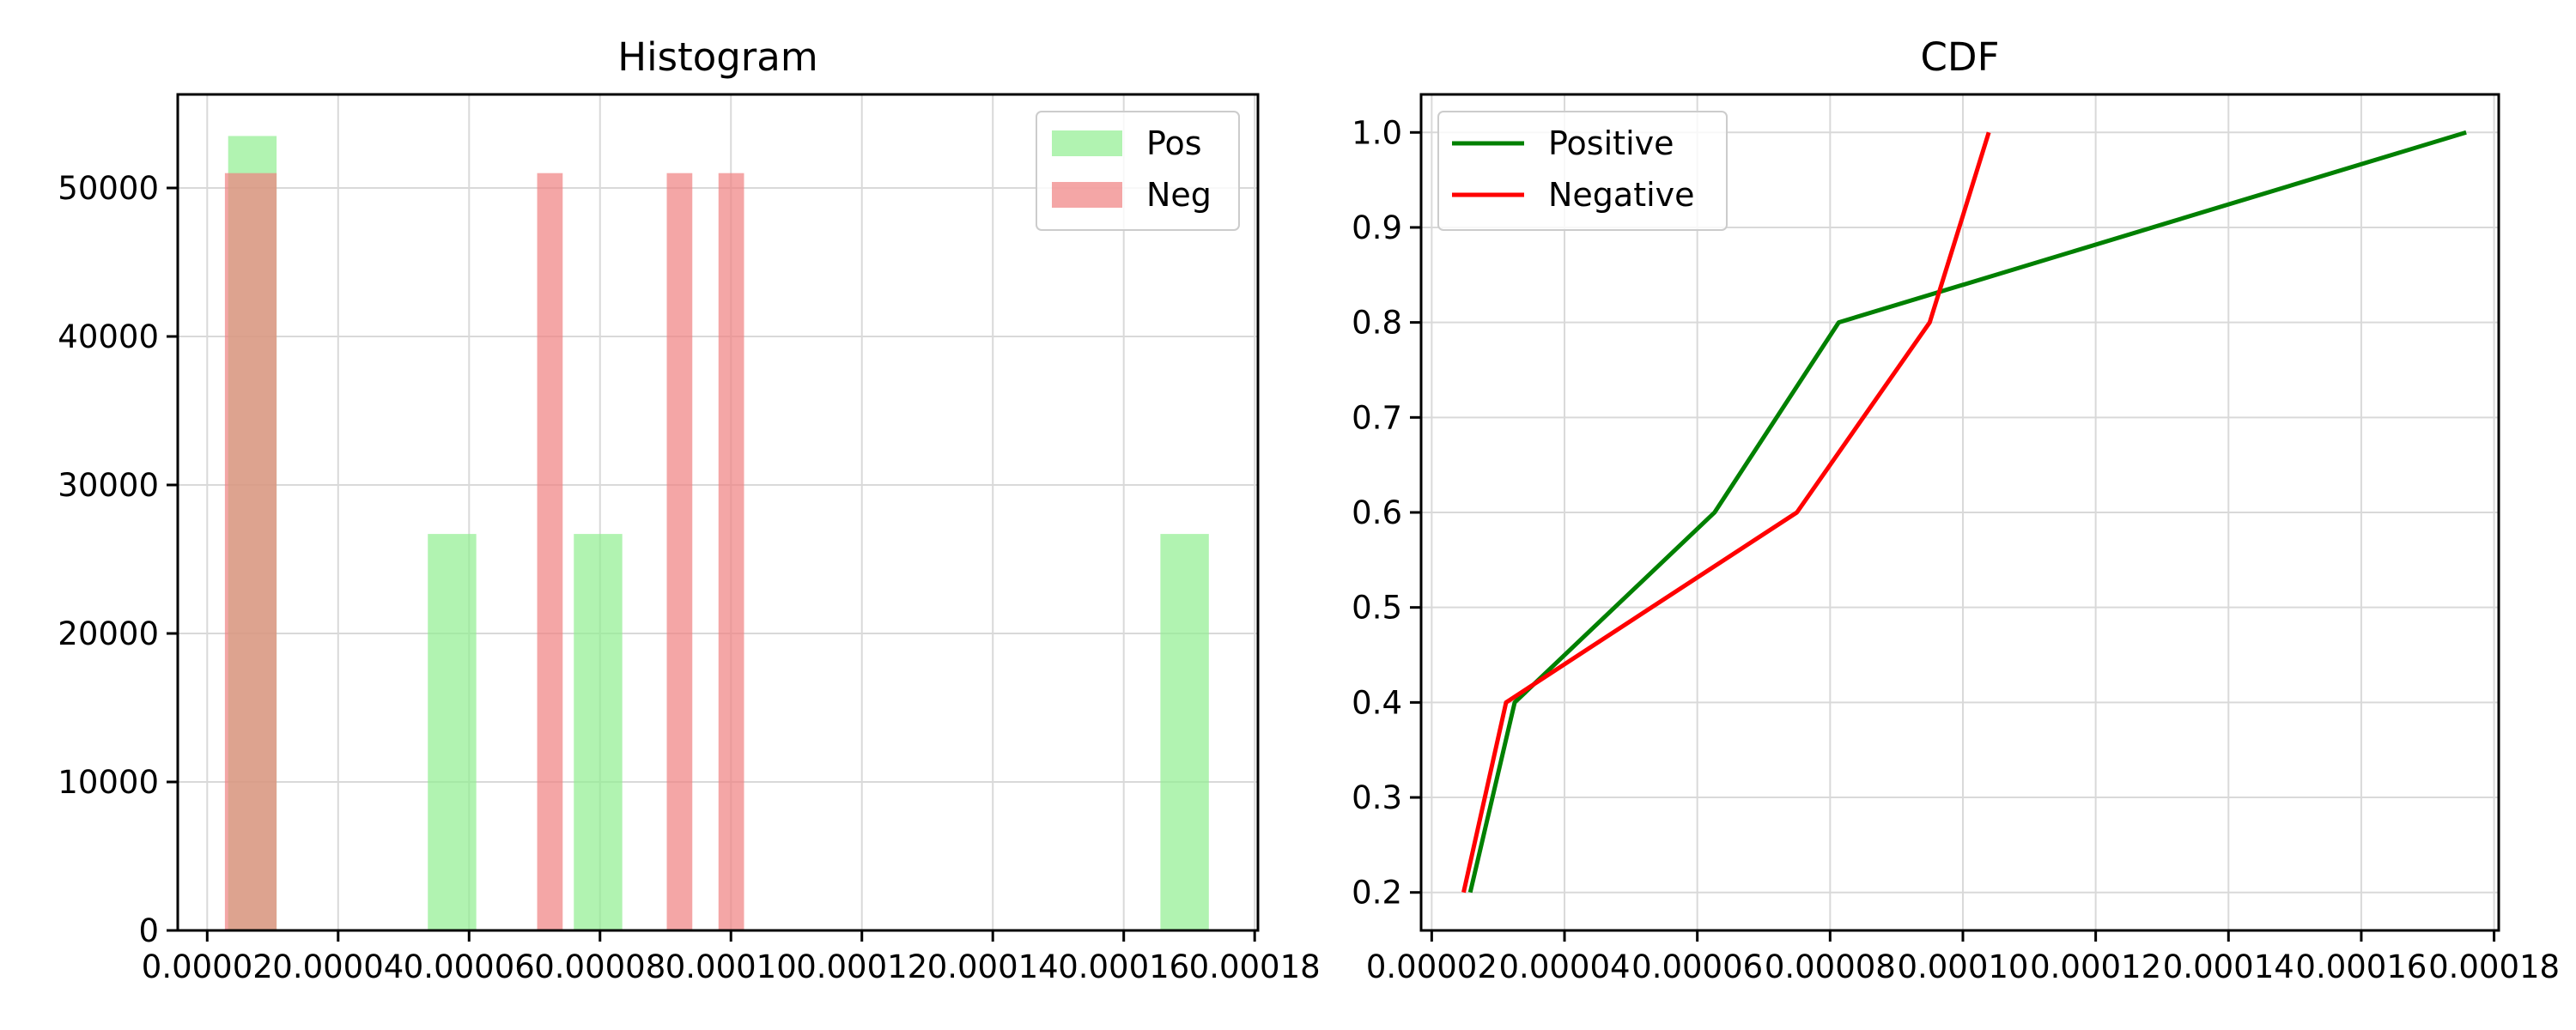 The image size is (2576, 1030). Describe the element at coordinates (1377, 608) in the screenshot. I see `cdf-y-tick-label: 0.5` at that location.